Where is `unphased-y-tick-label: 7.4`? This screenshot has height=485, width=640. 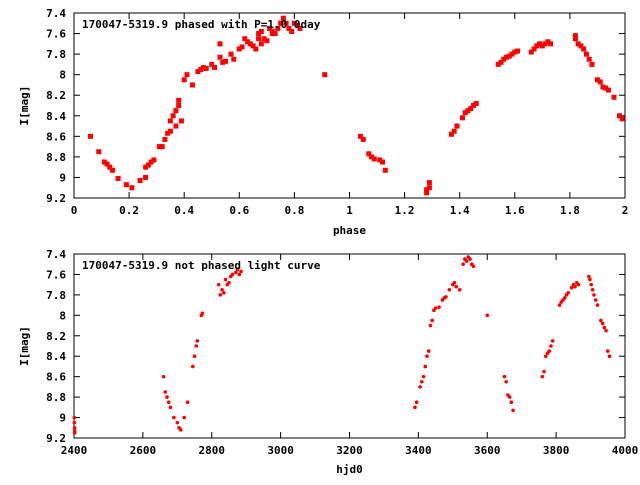
unphased-y-tick-label: 7.4 is located at coordinates (56, 254).